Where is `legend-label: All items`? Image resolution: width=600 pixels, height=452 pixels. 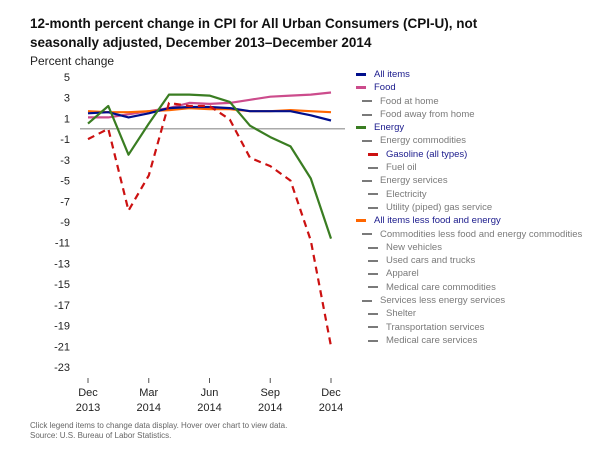
legend-label: All items is located at coordinates (392, 74).